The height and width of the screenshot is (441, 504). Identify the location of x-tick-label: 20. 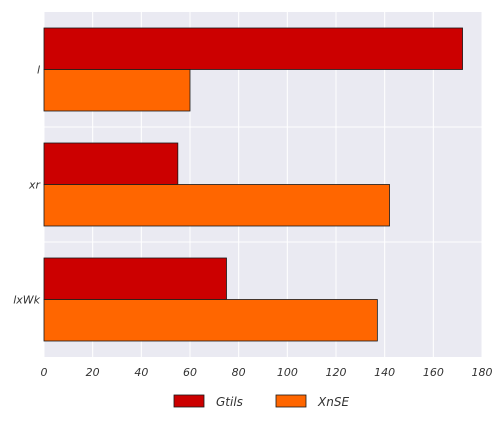
(93, 372).